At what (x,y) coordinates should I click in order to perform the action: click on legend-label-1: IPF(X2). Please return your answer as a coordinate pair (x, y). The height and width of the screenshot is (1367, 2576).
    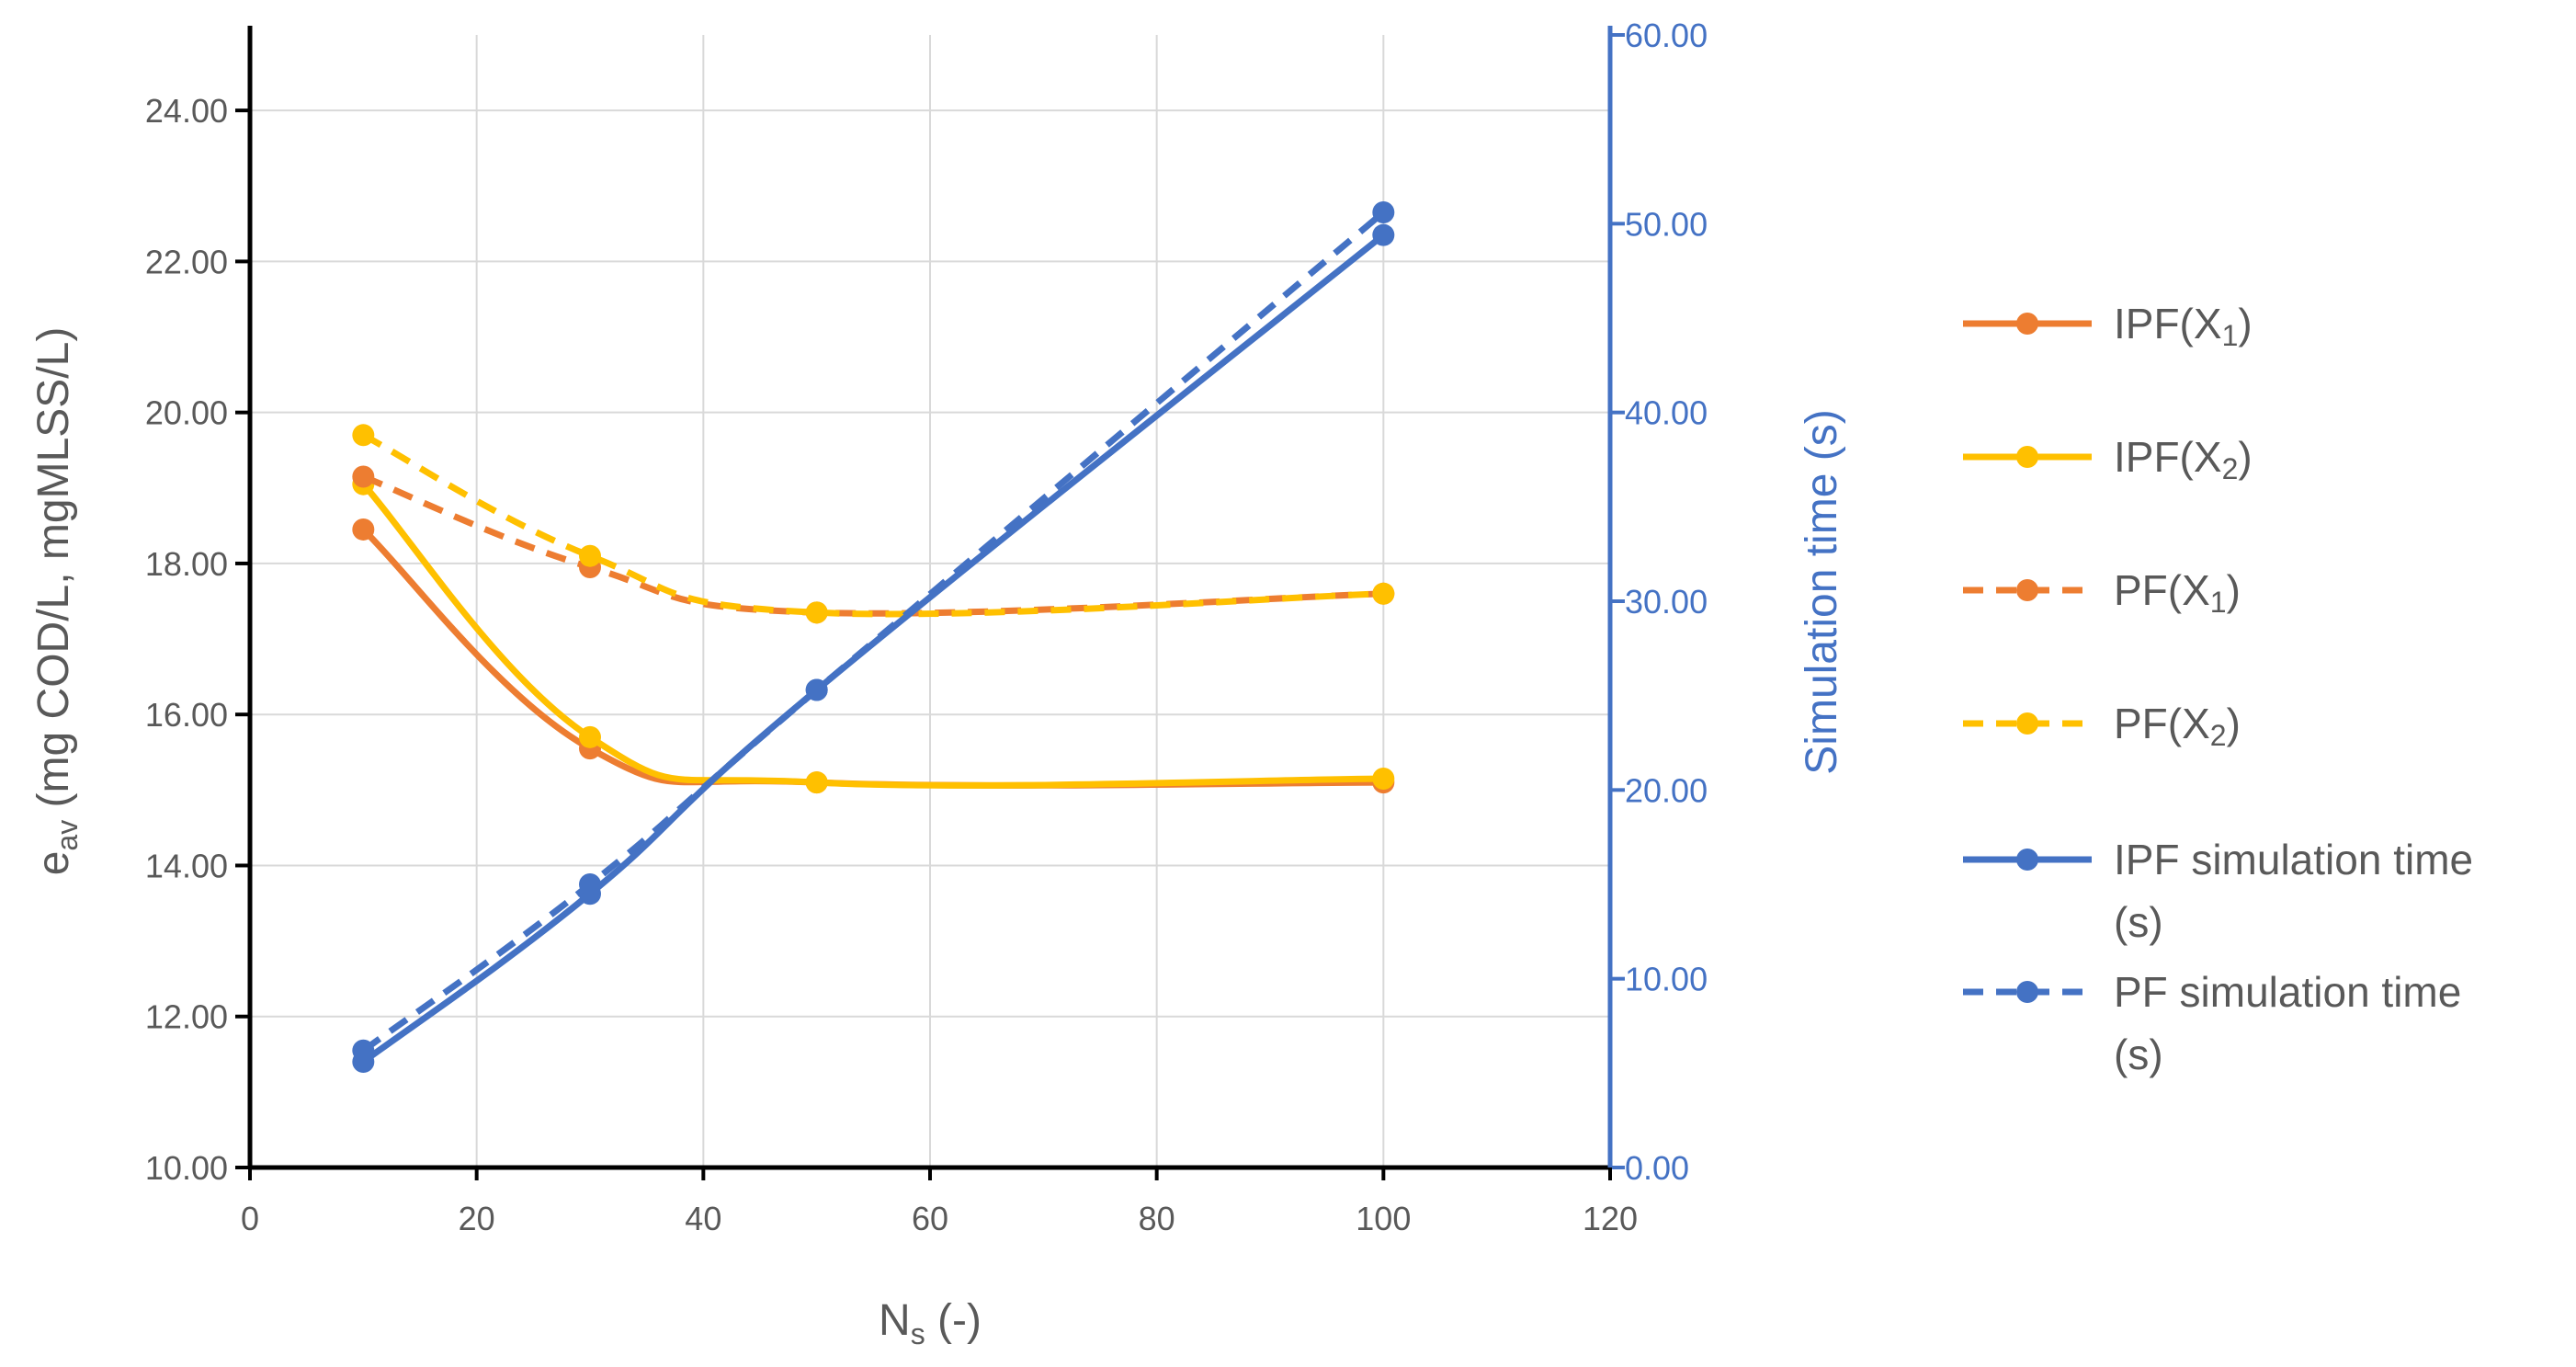
    Looking at the image, I should click on (2183, 459).